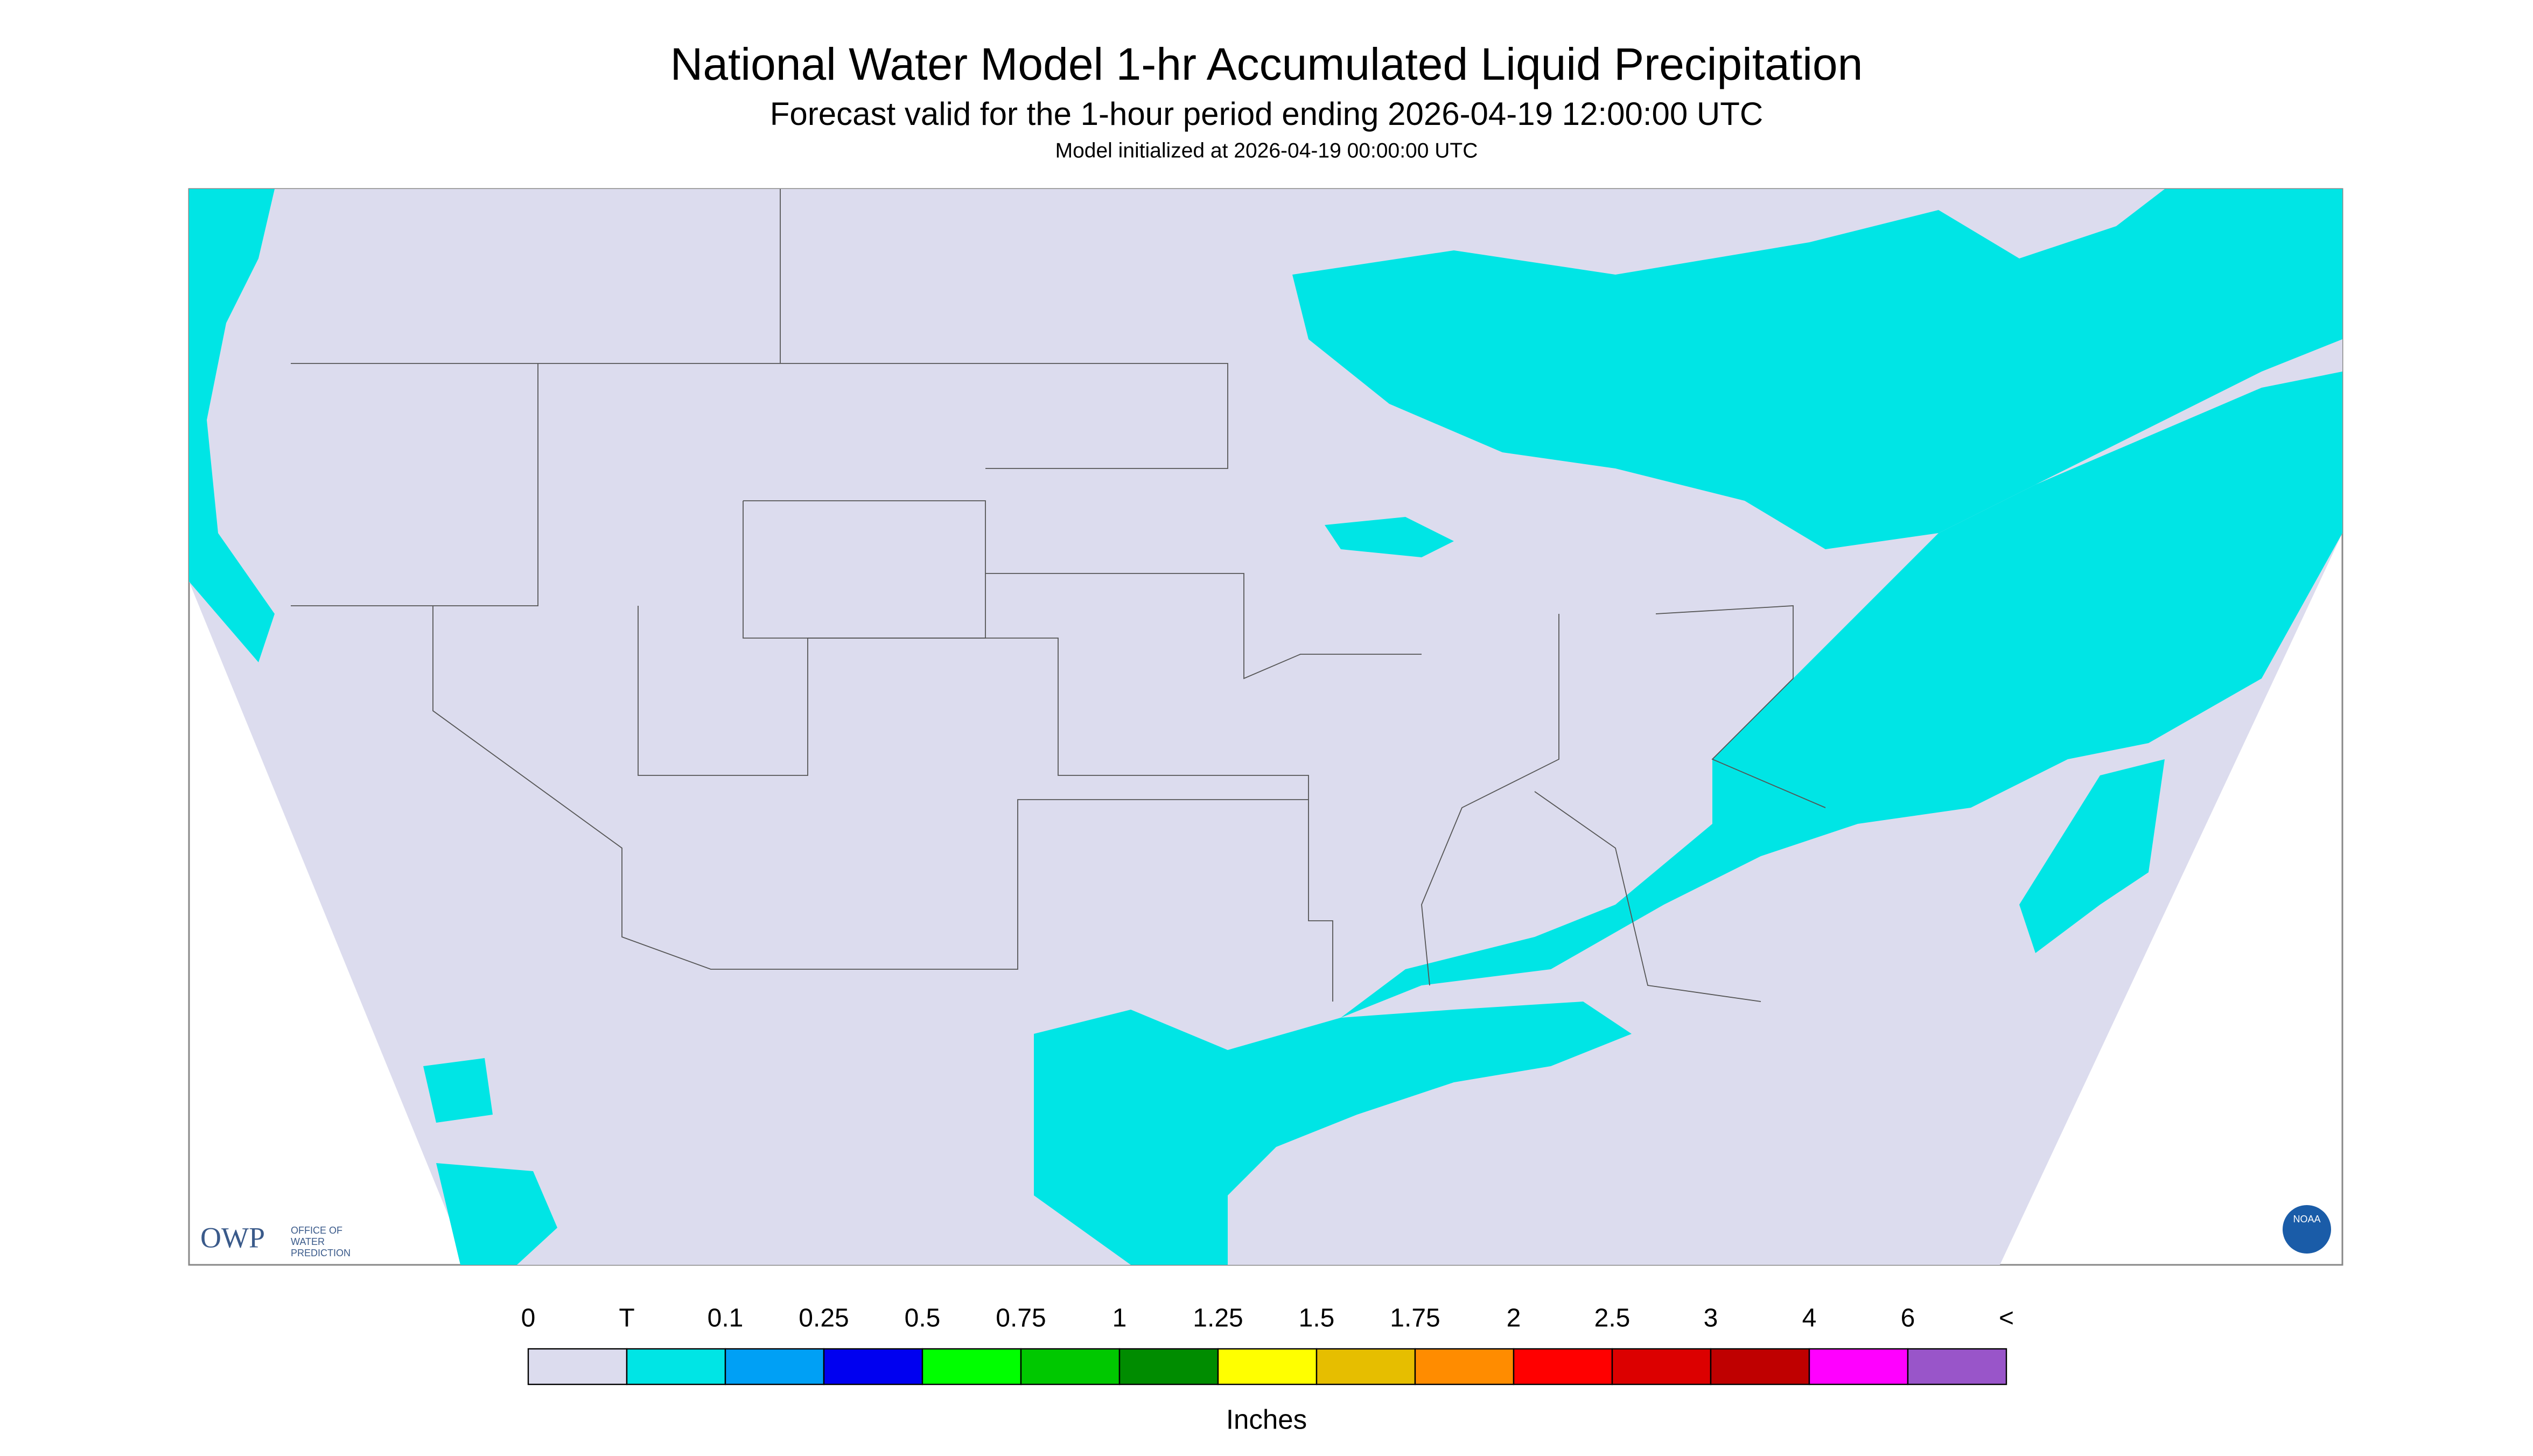 The image size is (2533, 1456). What do you see at coordinates (321, 1253) in the screenshot?
I see `owp-logo-text: PREDICTION` at bounding box center [321, 1253].